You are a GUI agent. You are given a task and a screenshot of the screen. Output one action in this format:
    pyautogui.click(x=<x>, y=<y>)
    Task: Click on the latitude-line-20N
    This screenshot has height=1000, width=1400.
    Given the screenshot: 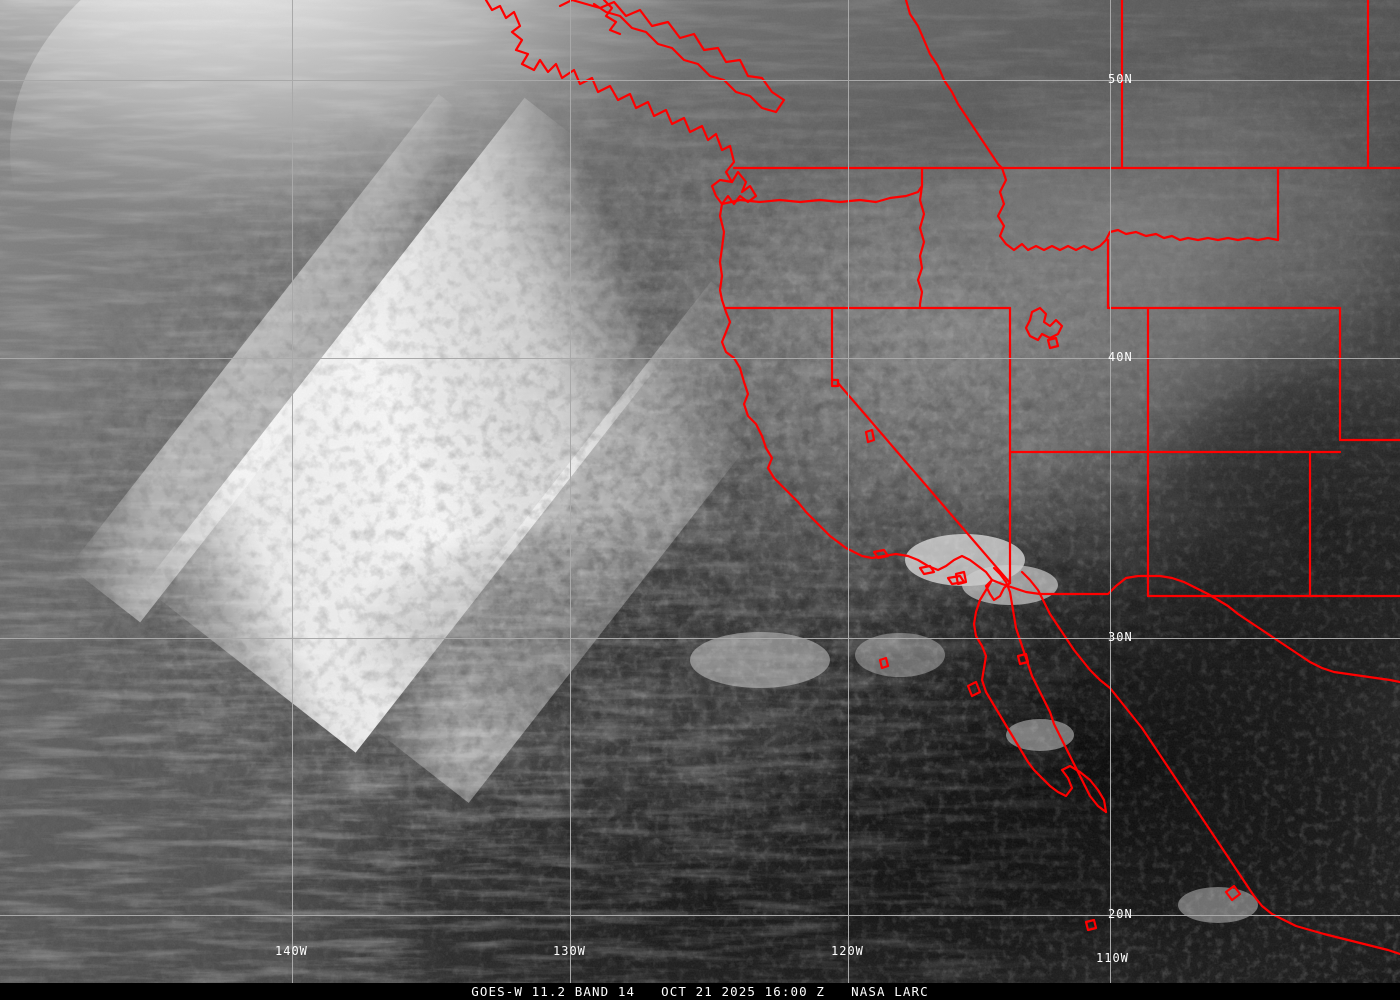 What is the action you would take?
    pyautogui.click(x=700, y=915)
    